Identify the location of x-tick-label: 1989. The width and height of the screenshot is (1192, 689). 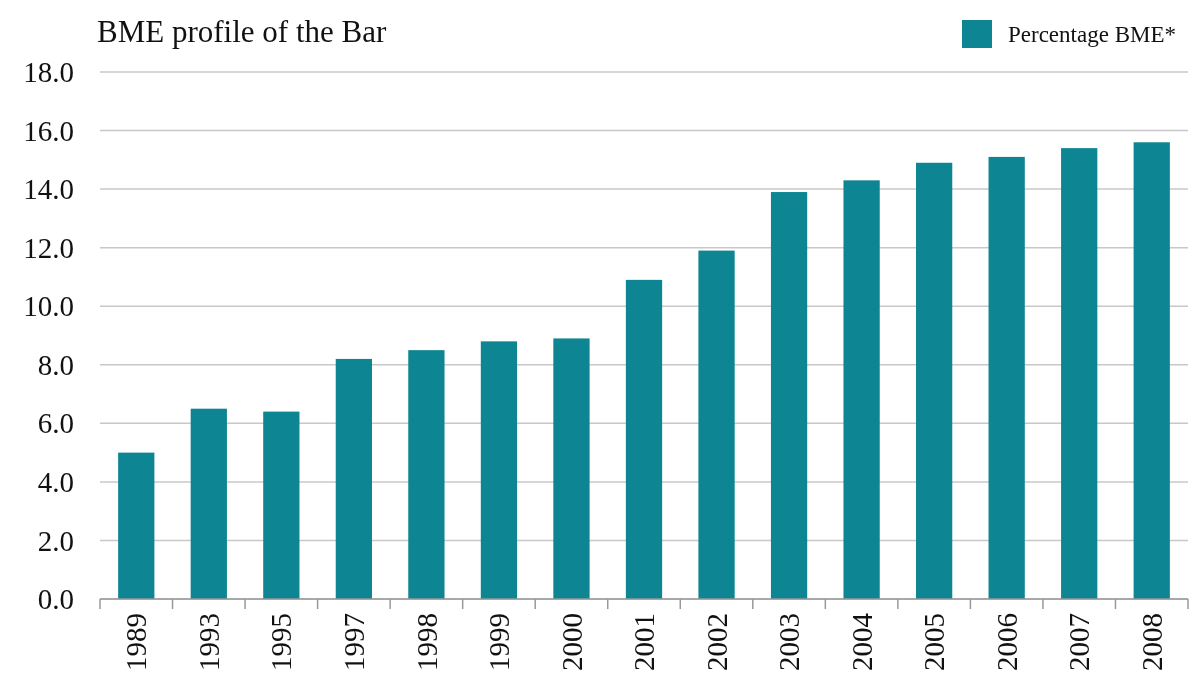
(136, 642).